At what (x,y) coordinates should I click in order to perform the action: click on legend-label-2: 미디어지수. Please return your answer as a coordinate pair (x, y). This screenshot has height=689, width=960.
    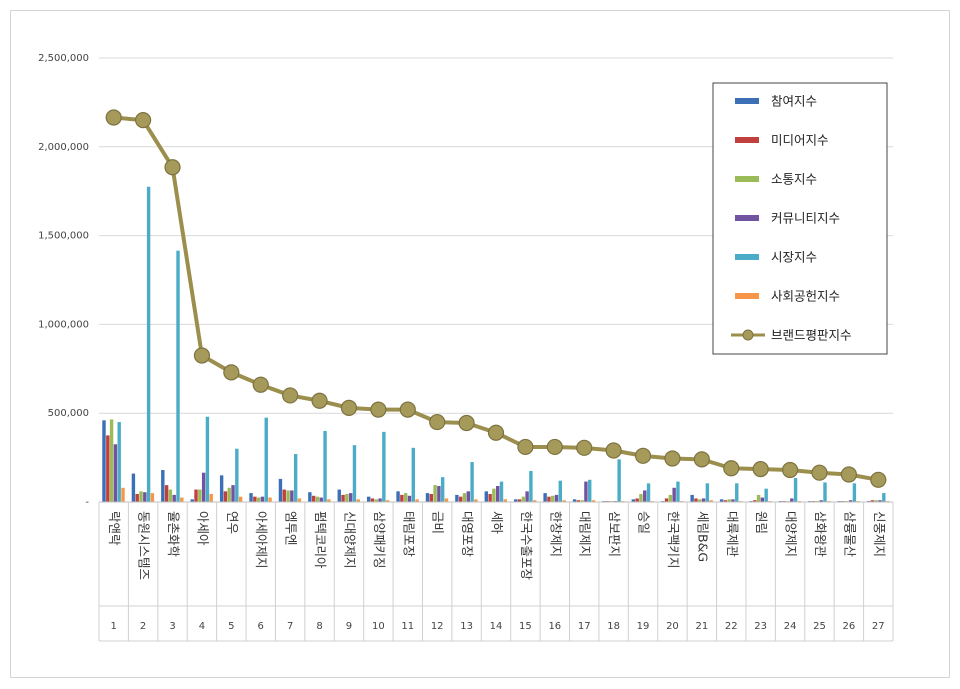
    Looking at the image, I should click on (800, 140).